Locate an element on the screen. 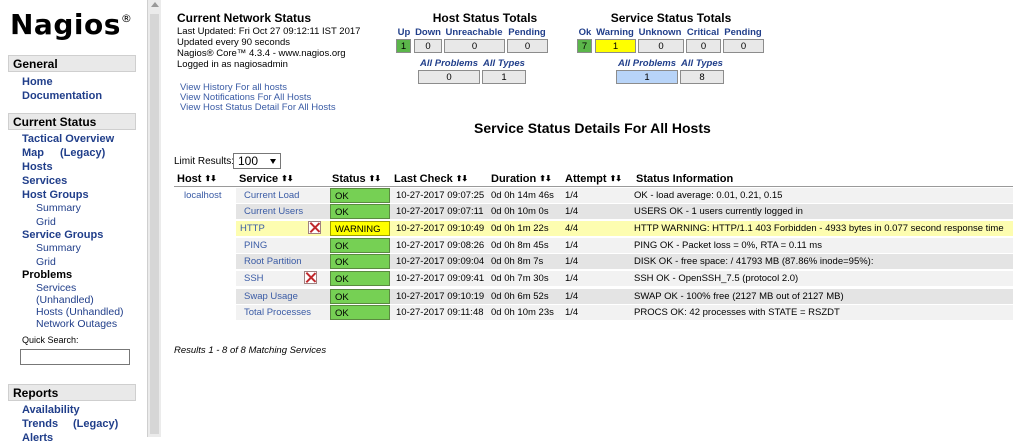 The width and height of the screenshot is (1024, 444). sidebar-item-network-outages: Network Outages is located at coordinates (77, 324).